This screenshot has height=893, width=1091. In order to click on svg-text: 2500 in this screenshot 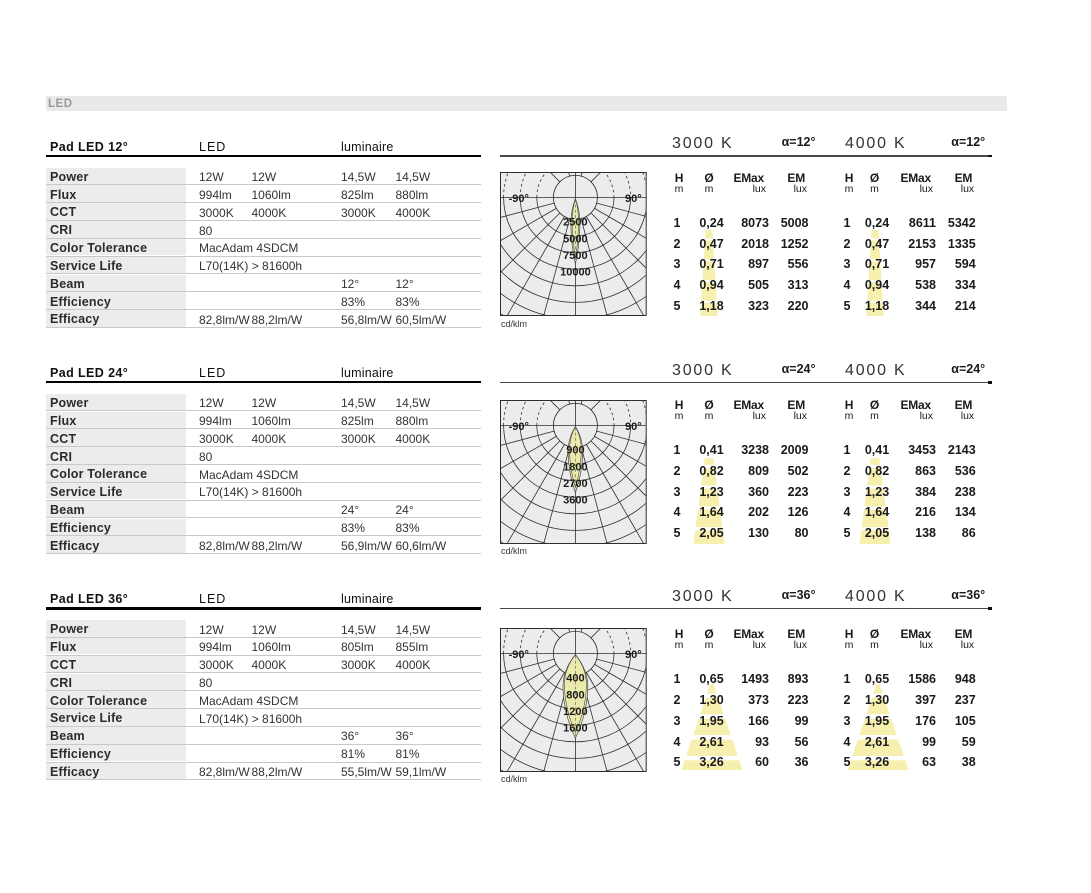, I will do `click(575, 223)`.